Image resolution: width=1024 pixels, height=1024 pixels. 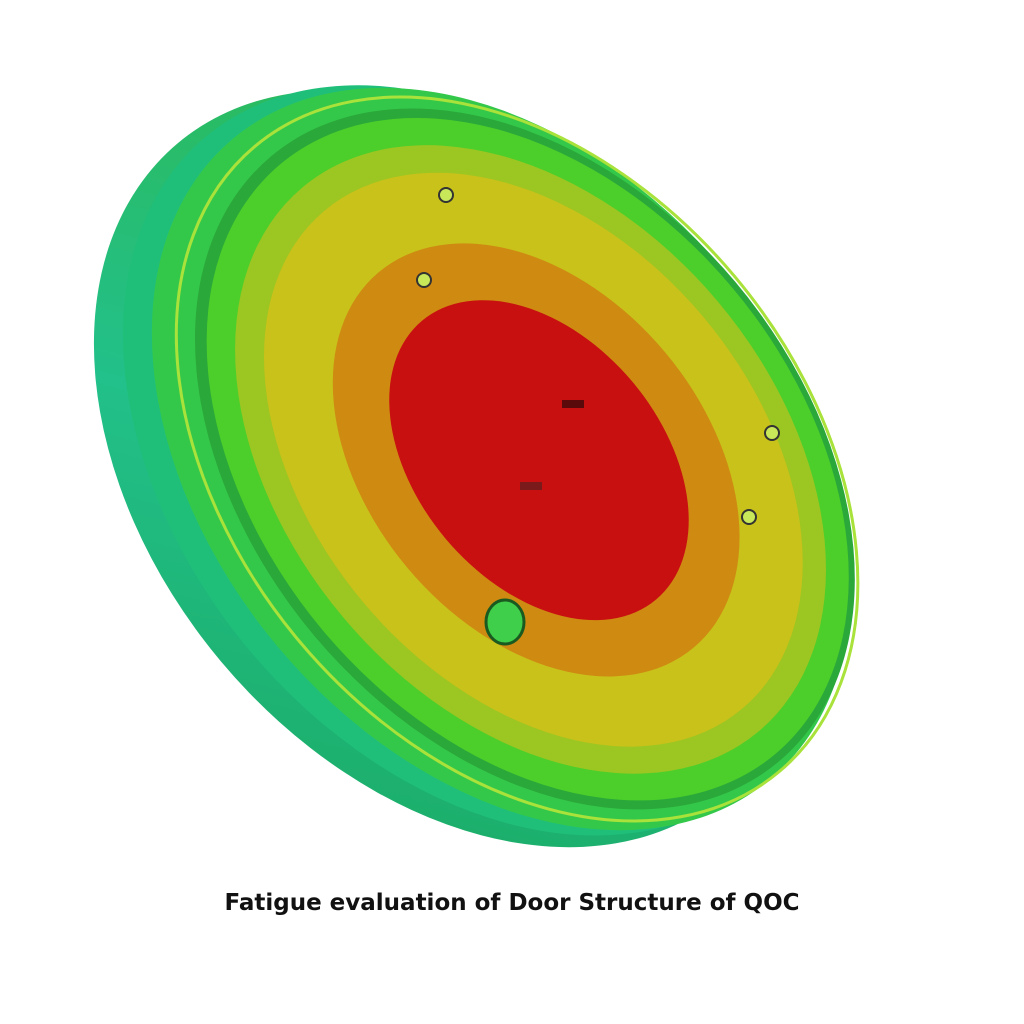 I want to click on port, so click(x=505, y=622).